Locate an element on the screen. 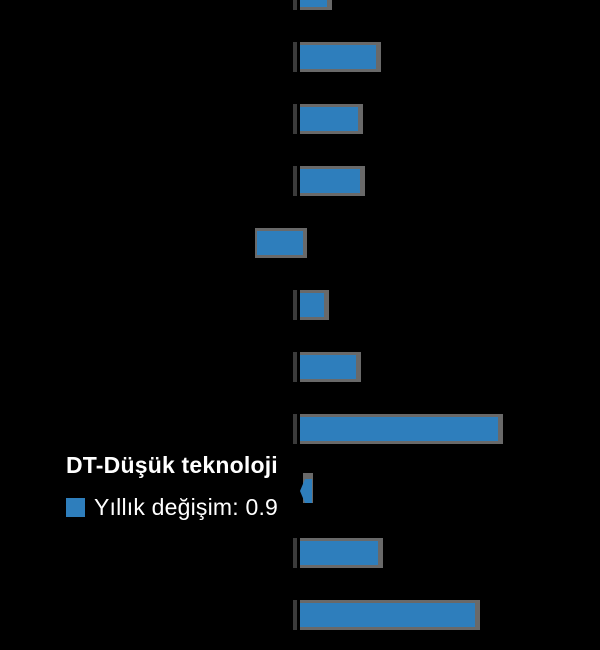  legend-label: Yıllık değişim: 0.9 is located at coordinates (186, 507).